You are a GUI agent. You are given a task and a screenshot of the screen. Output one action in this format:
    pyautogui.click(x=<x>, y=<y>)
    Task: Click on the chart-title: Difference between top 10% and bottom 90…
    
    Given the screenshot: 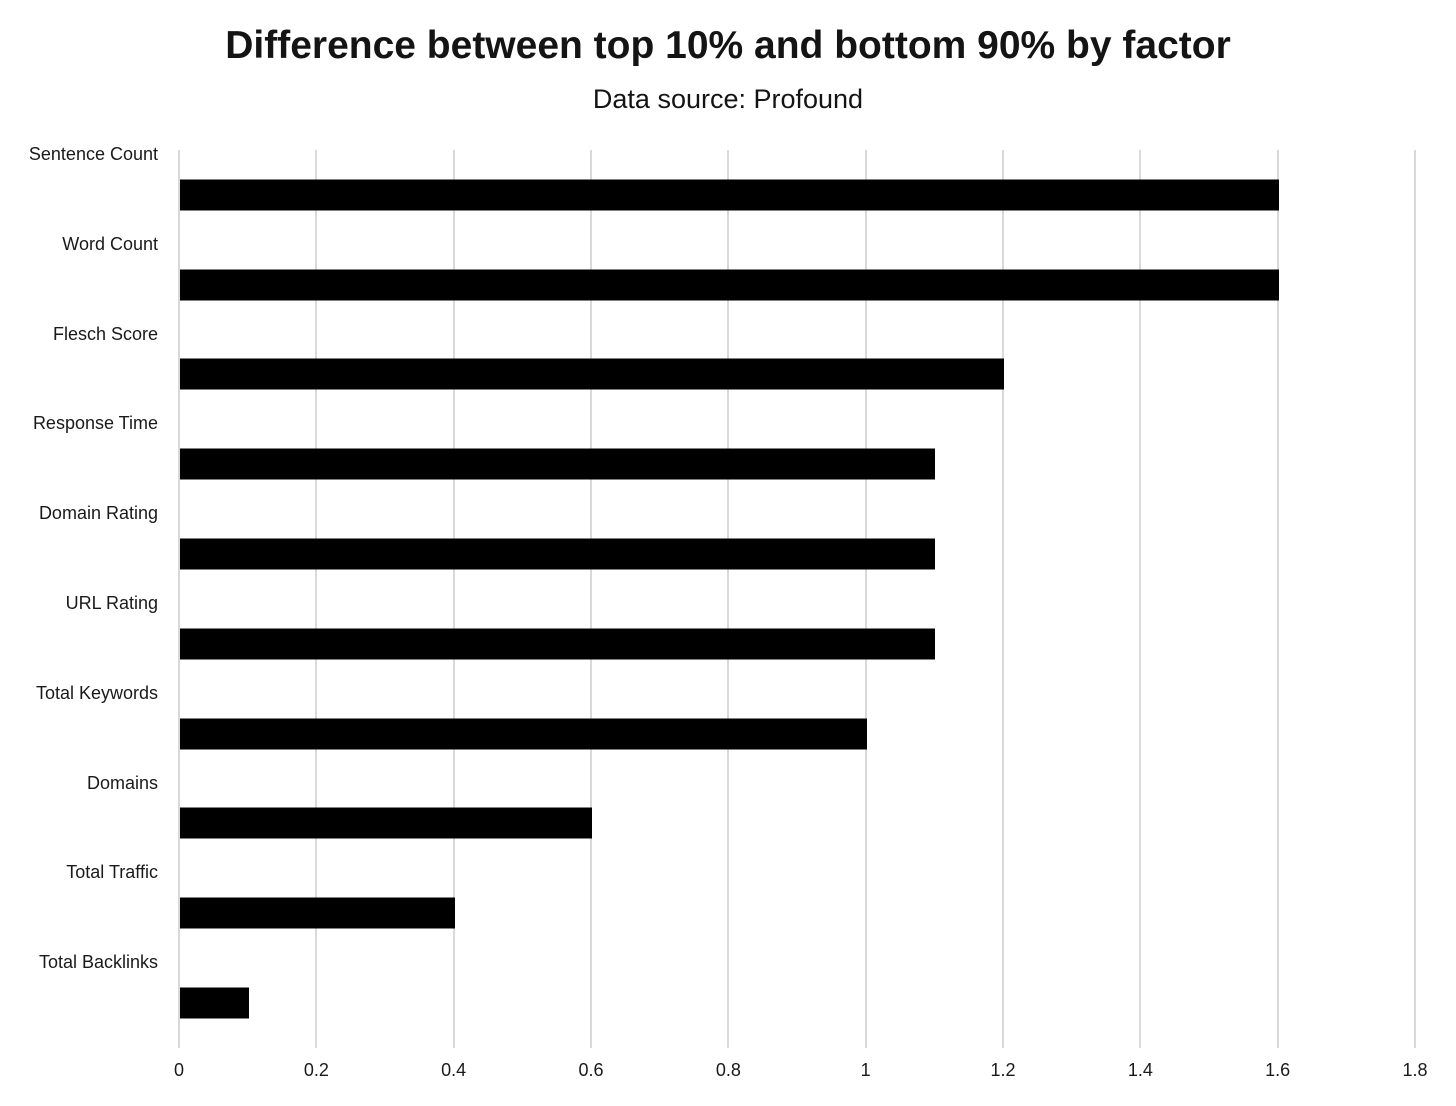 What is the action you would take?
    pyautogui.click(x=728, y=45)
    